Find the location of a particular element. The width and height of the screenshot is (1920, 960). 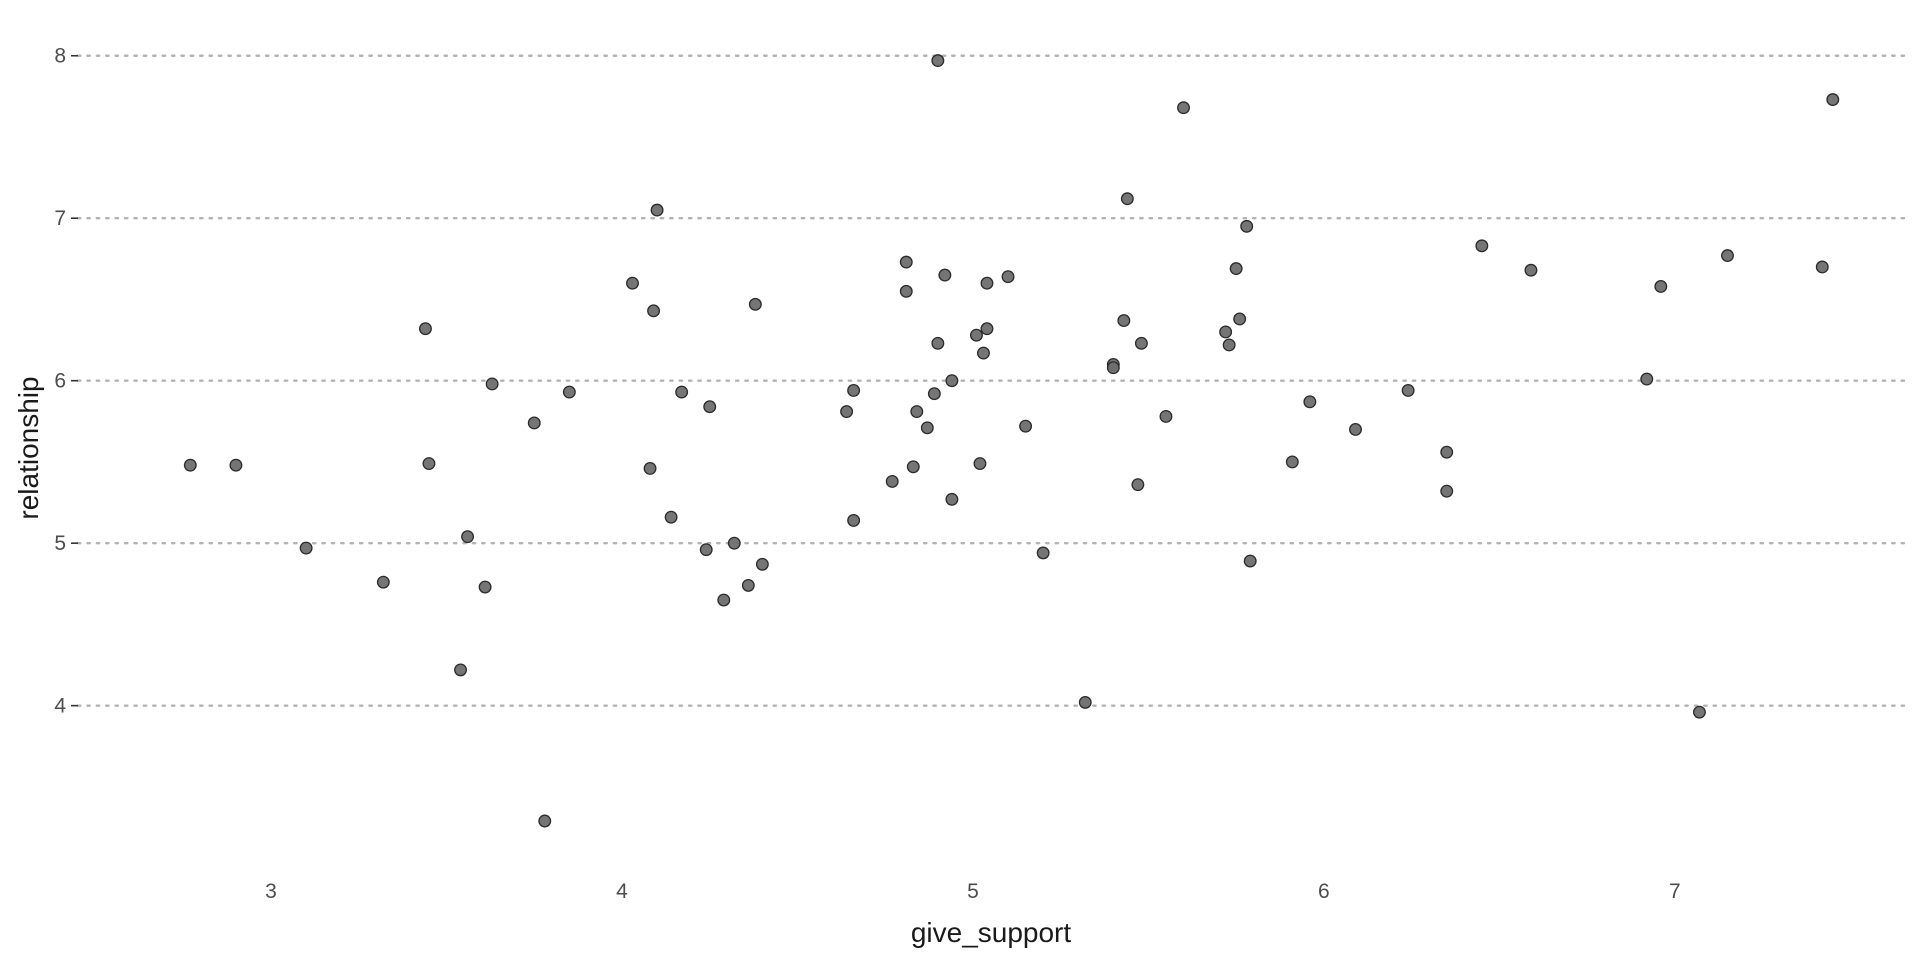

x-axis-ticks: 3 4 5 6 7 is located at coordinates (973, 891).